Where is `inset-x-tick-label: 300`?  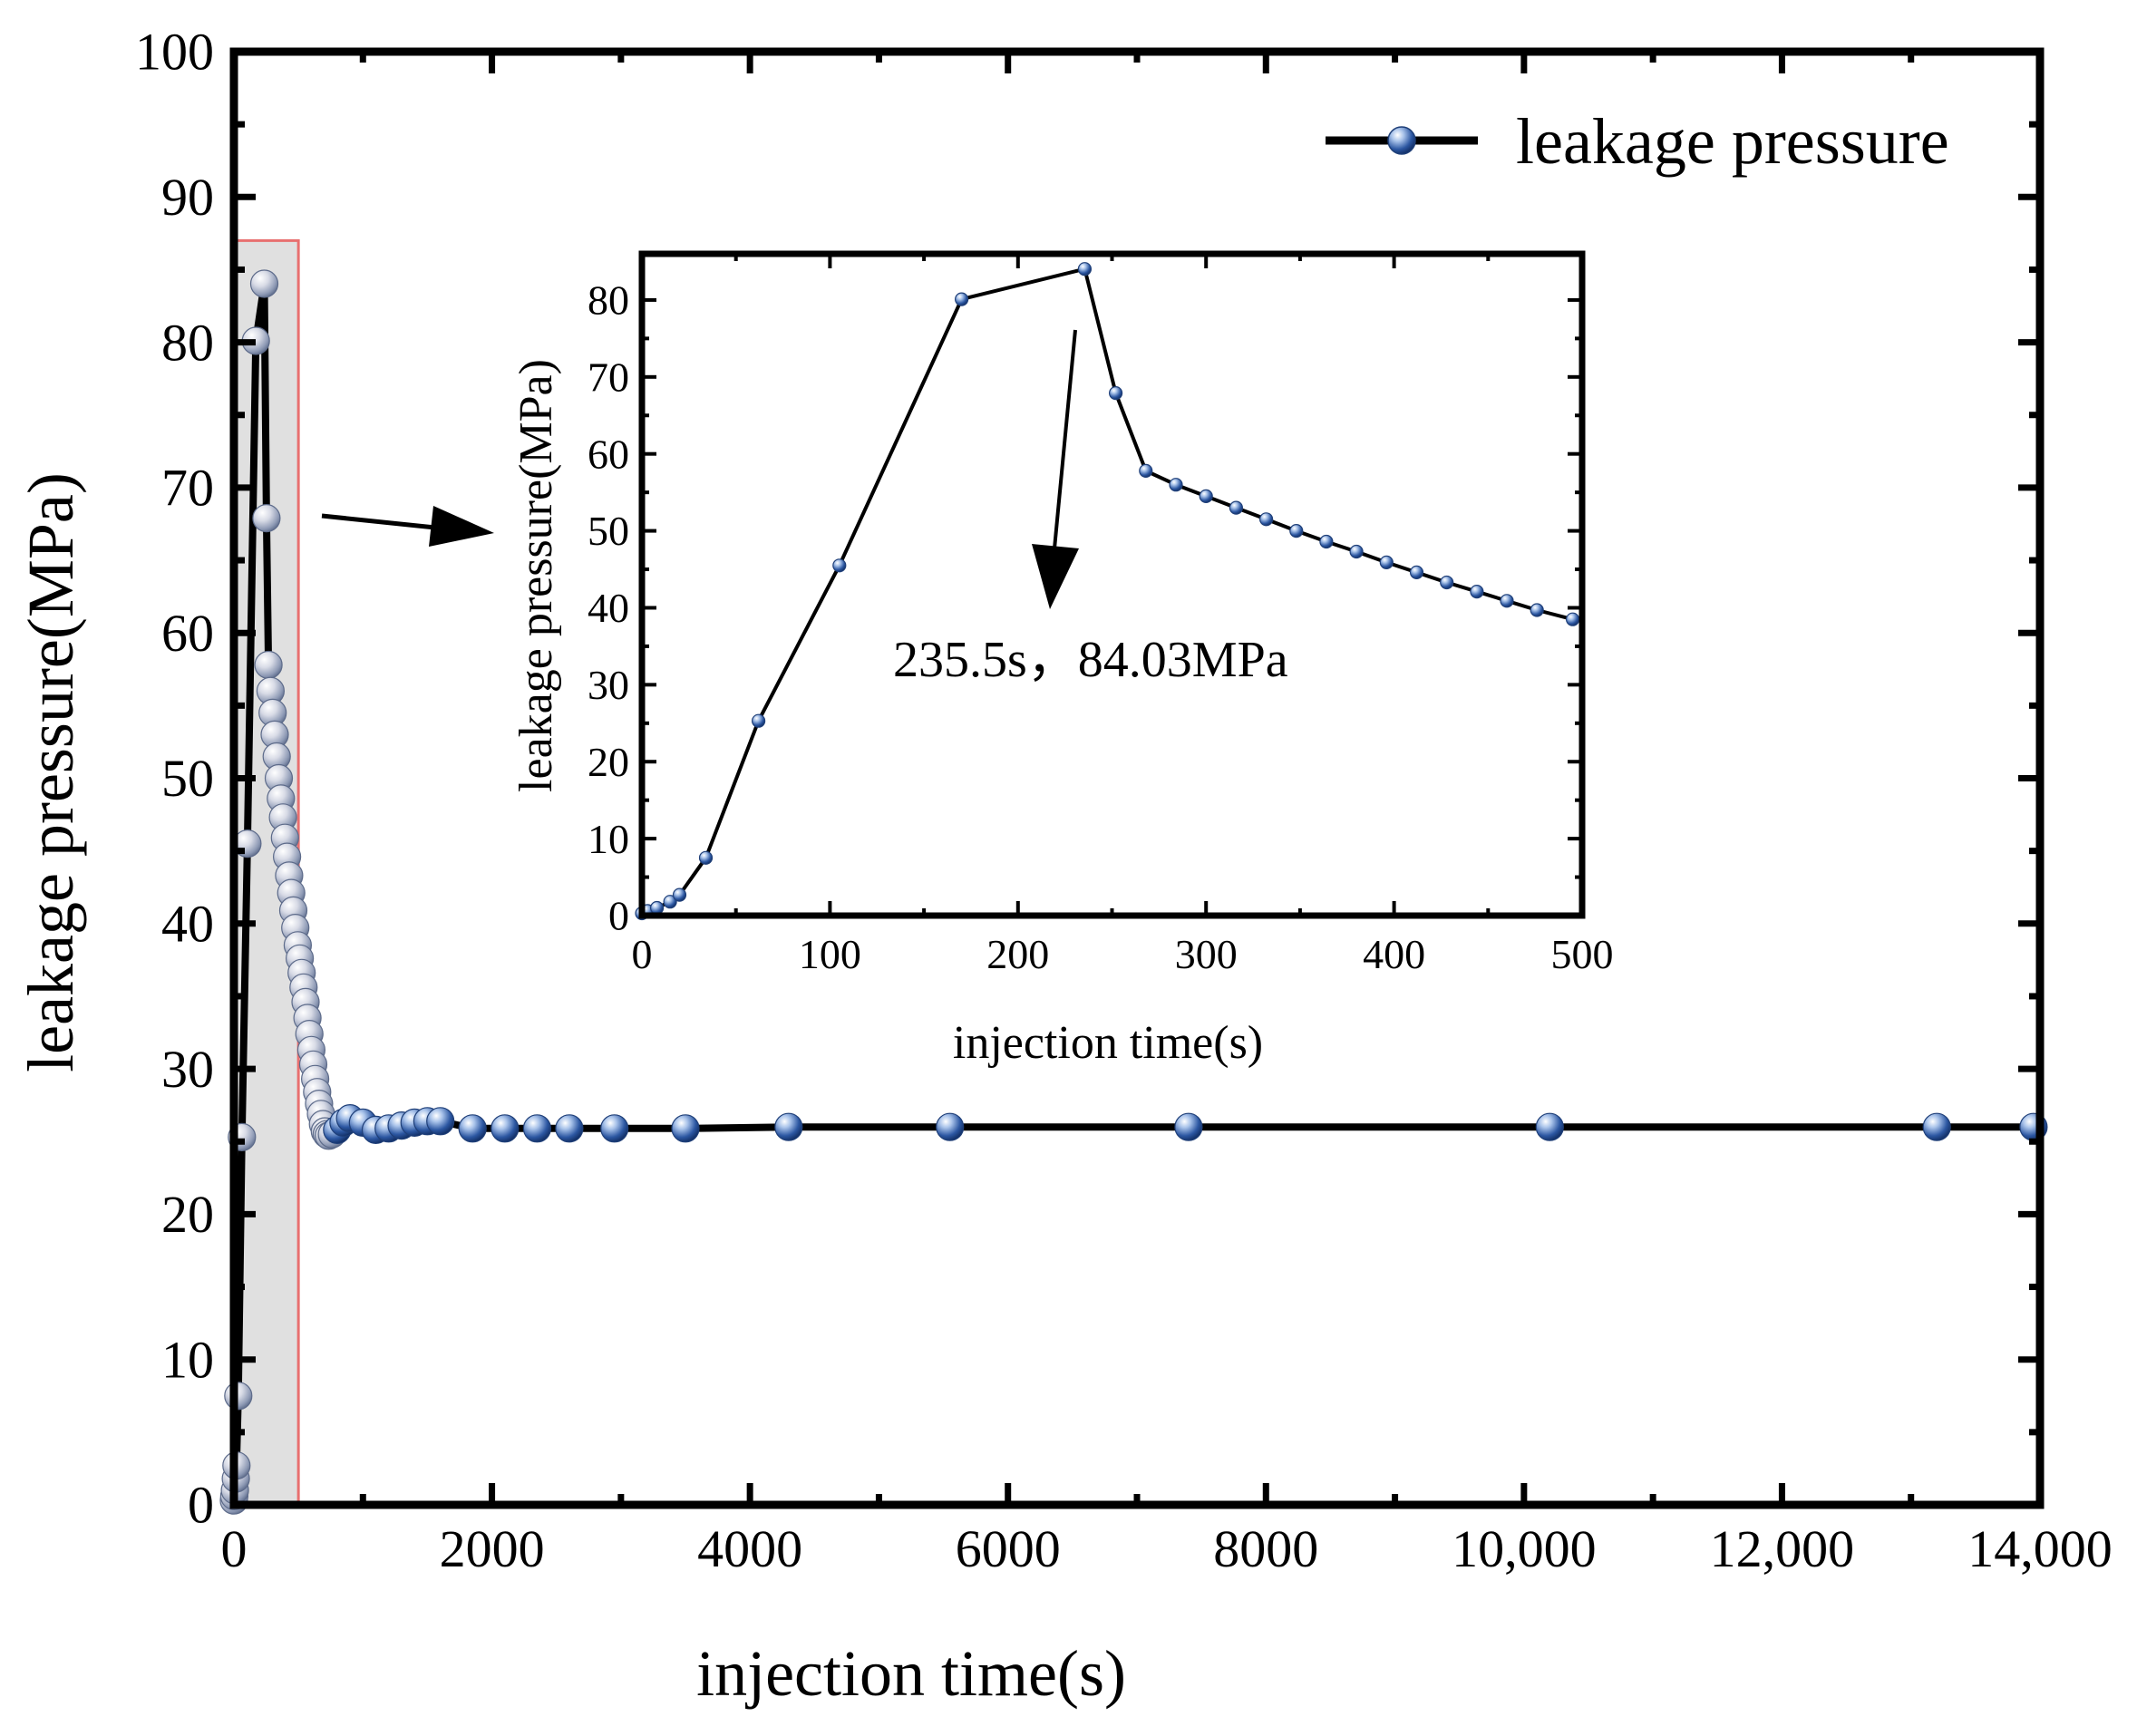
inset-x-tick-label: 300 is located at coordinates (1206, 954).